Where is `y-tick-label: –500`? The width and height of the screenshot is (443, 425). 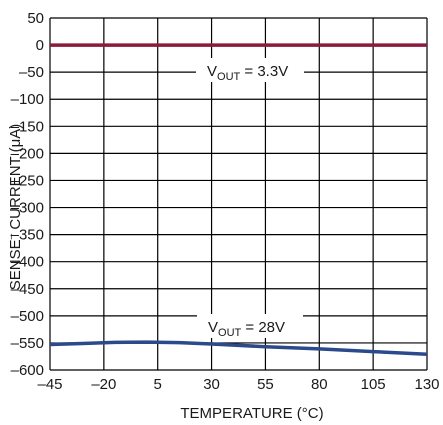 y-tick-label: –500 is located at coordinates (27, 316).